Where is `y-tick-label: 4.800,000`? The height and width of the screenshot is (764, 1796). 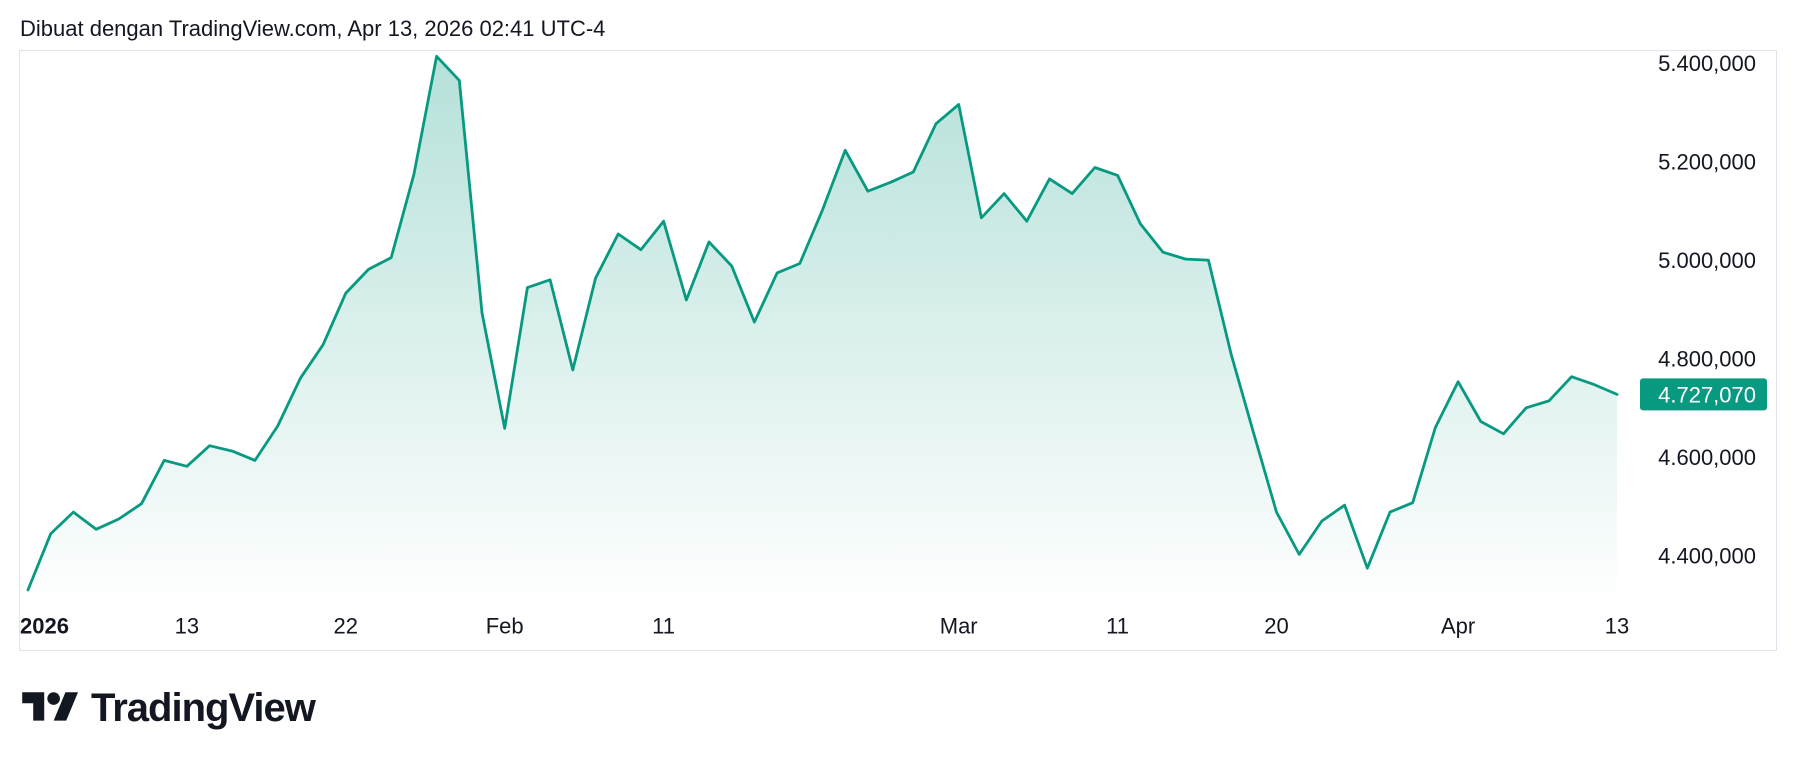 y-tick-label: 4.800,000 is located at coordinates (1707, 359).